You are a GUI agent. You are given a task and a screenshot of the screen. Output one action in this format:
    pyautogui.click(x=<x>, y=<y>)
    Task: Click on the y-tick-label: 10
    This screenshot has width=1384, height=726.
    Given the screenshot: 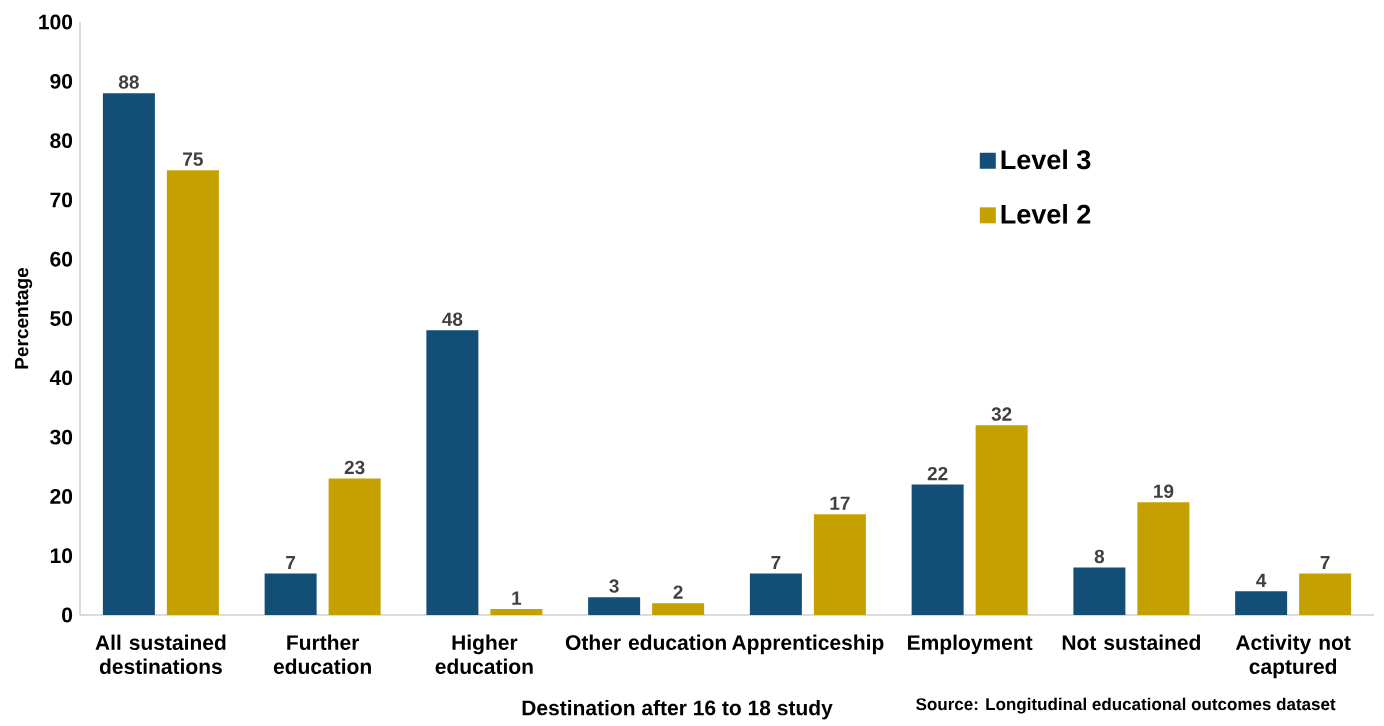 What is the action you would take?
    pyautogui.click(x=61, y=556)
    